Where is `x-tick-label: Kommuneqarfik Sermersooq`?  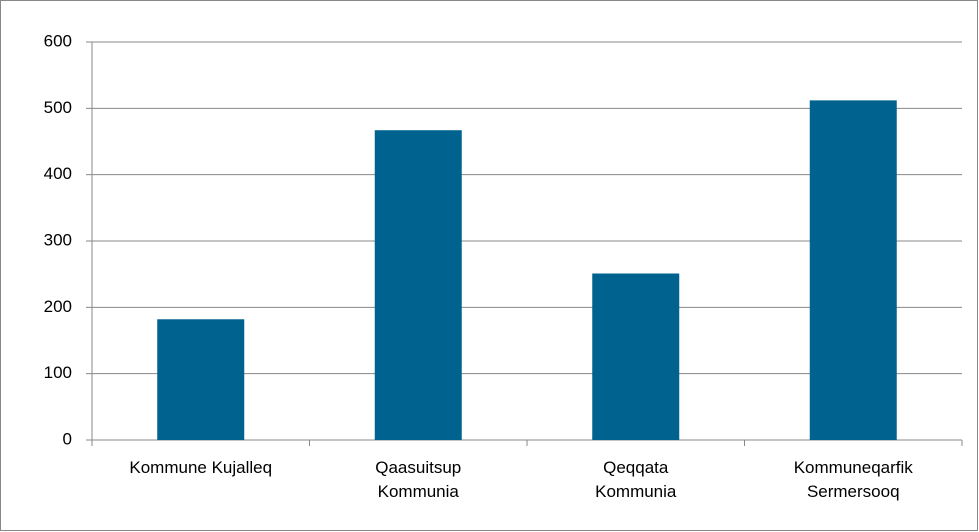
x-tick-label: Kommuneqarfik Sermersooq is located at coordinates (853, 479).